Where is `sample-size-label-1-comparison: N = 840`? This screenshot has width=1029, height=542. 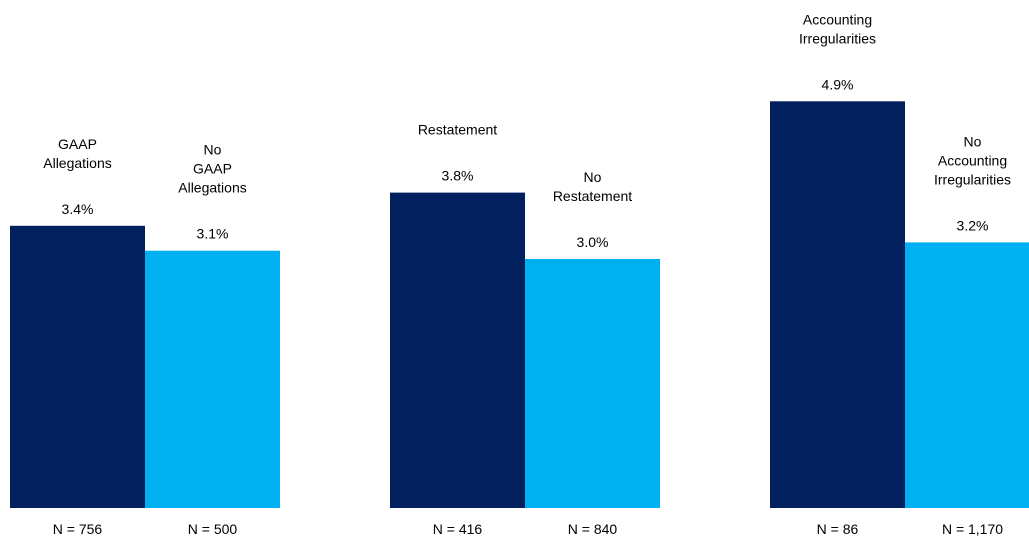 sample-size-label-1-comparison: N = 840 is located at coordinates (593, 529).